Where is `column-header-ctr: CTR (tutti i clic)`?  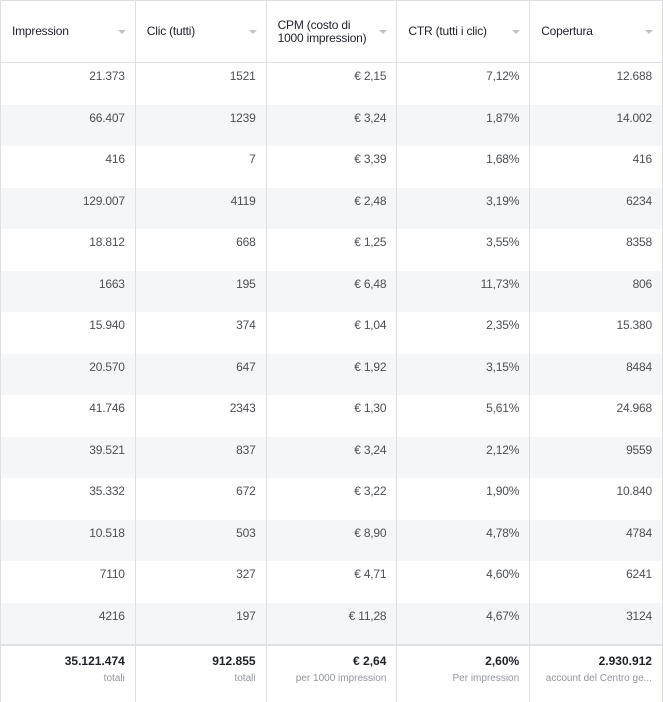 column-header-ctr: CTR (tutti i clic) is located at coordinates (464, 32).